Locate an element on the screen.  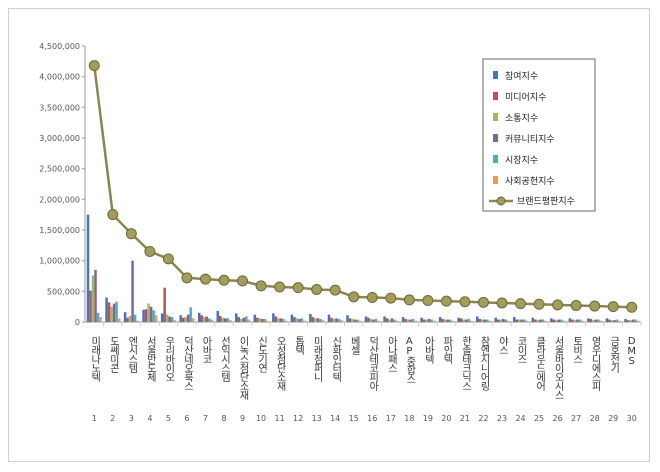
category-label: 신도기연 is located at coordinates (262, 354).